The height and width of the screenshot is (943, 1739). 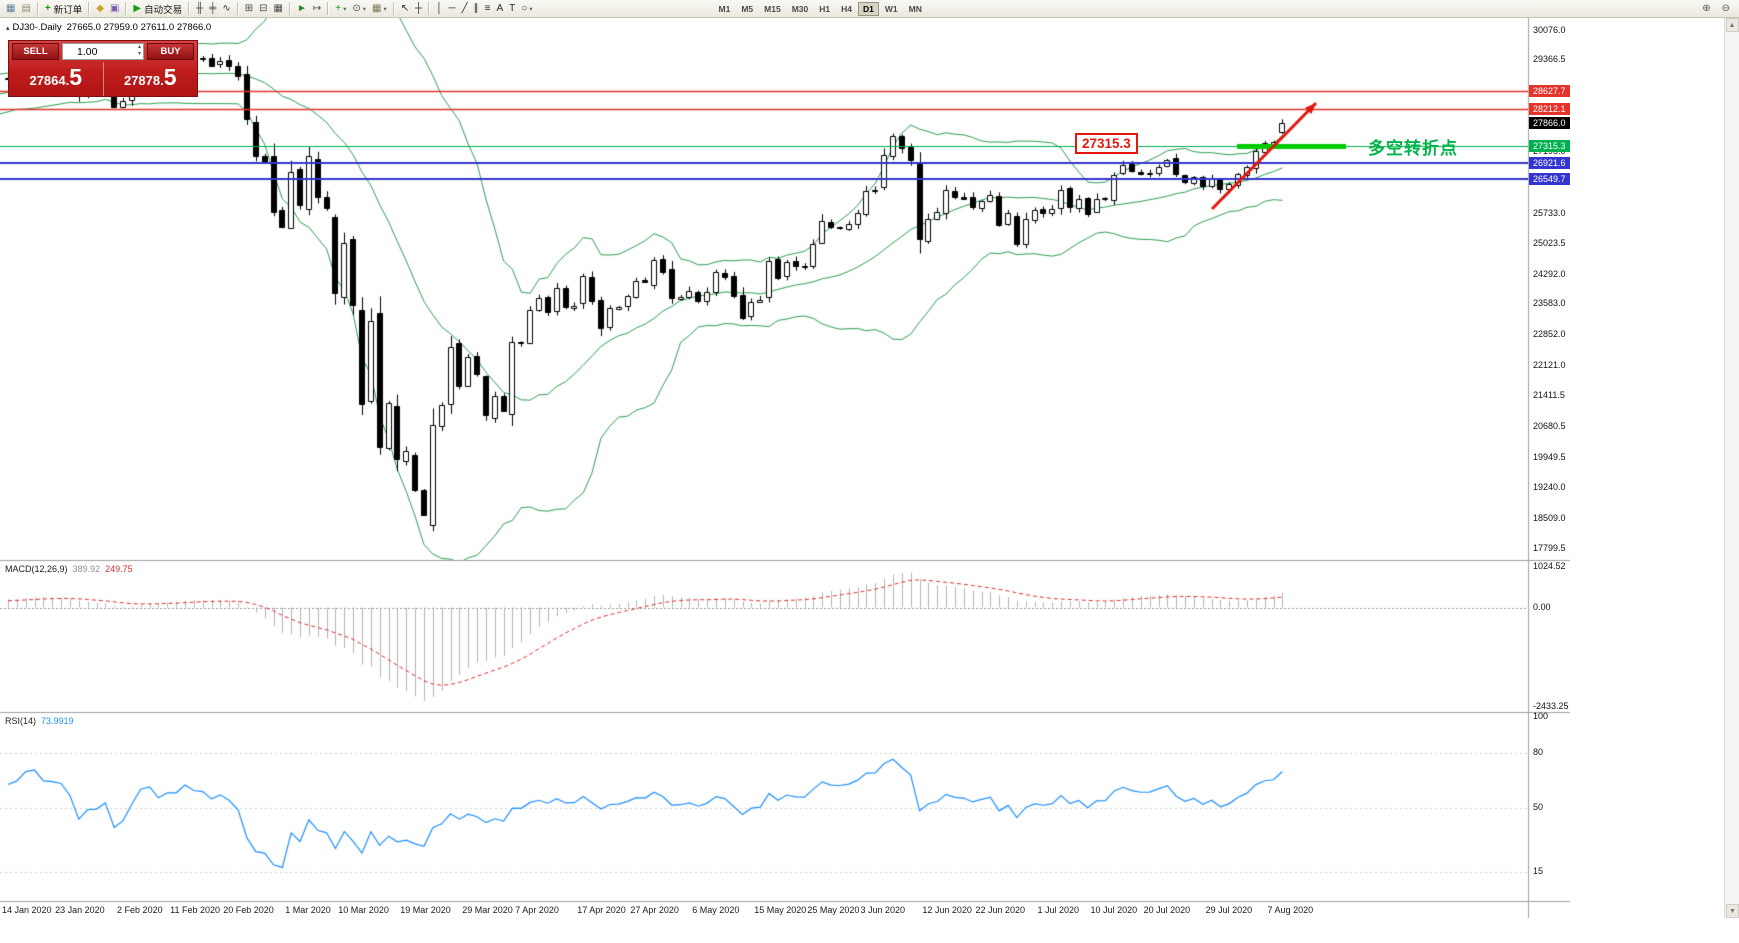 What do you see at coordinates (1549, 146) in the screenshot?
I see `price-line-label: 27315.3` at bounding box center [1549, 146].